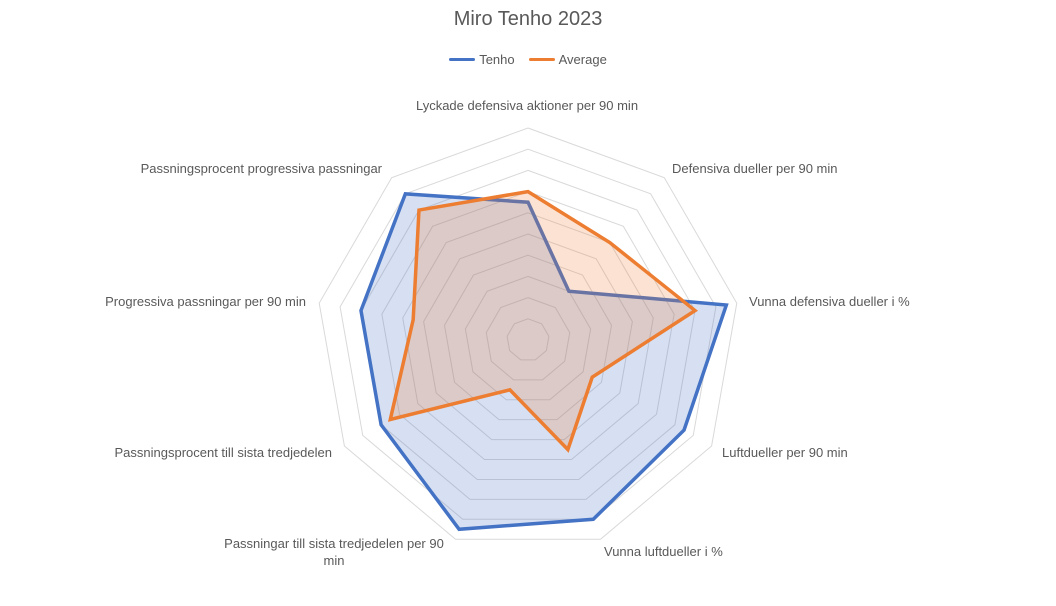 This screenshot has width=1056, height=606. I want to click on legend-label-tenho: Tenho, so click(497, 59).